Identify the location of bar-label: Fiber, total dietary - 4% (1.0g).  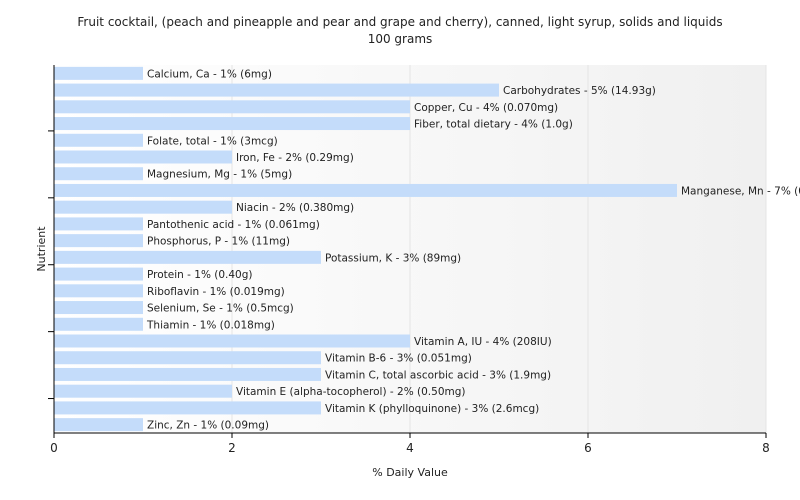
(493, 125).